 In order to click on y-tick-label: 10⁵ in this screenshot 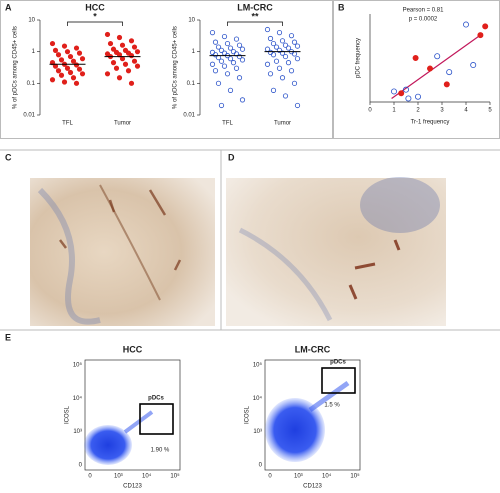, I will do `click(78, 365)`.